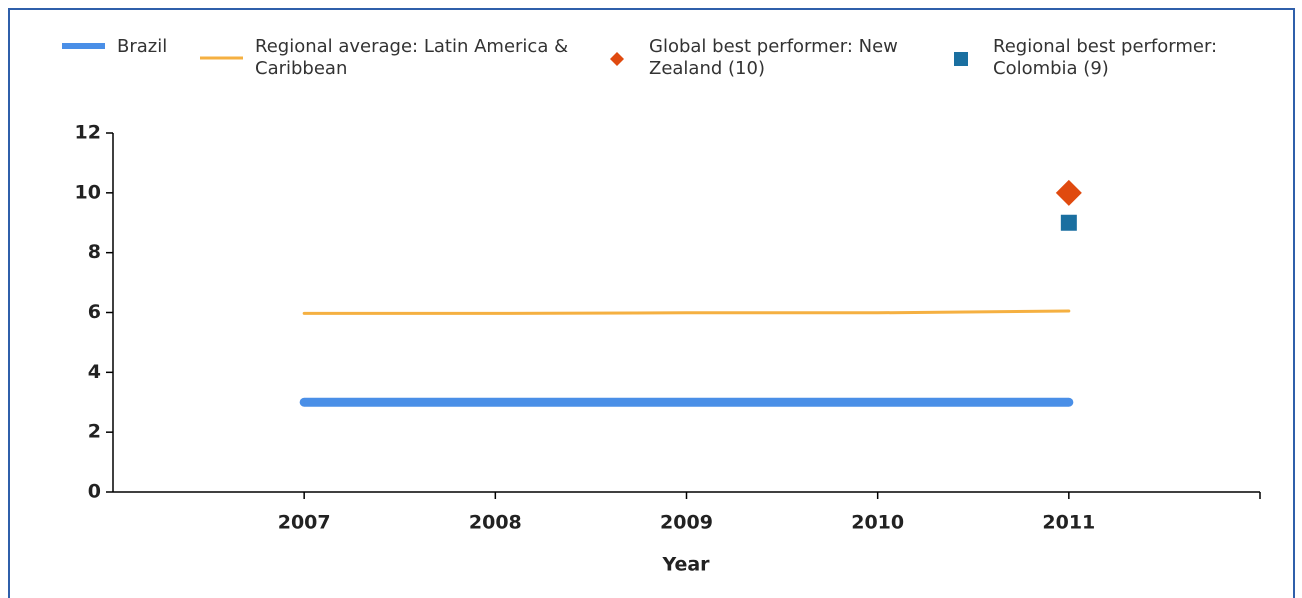 The image size is (1302, 598). I want to click on y-tick-label: 2, so click(94, 432).